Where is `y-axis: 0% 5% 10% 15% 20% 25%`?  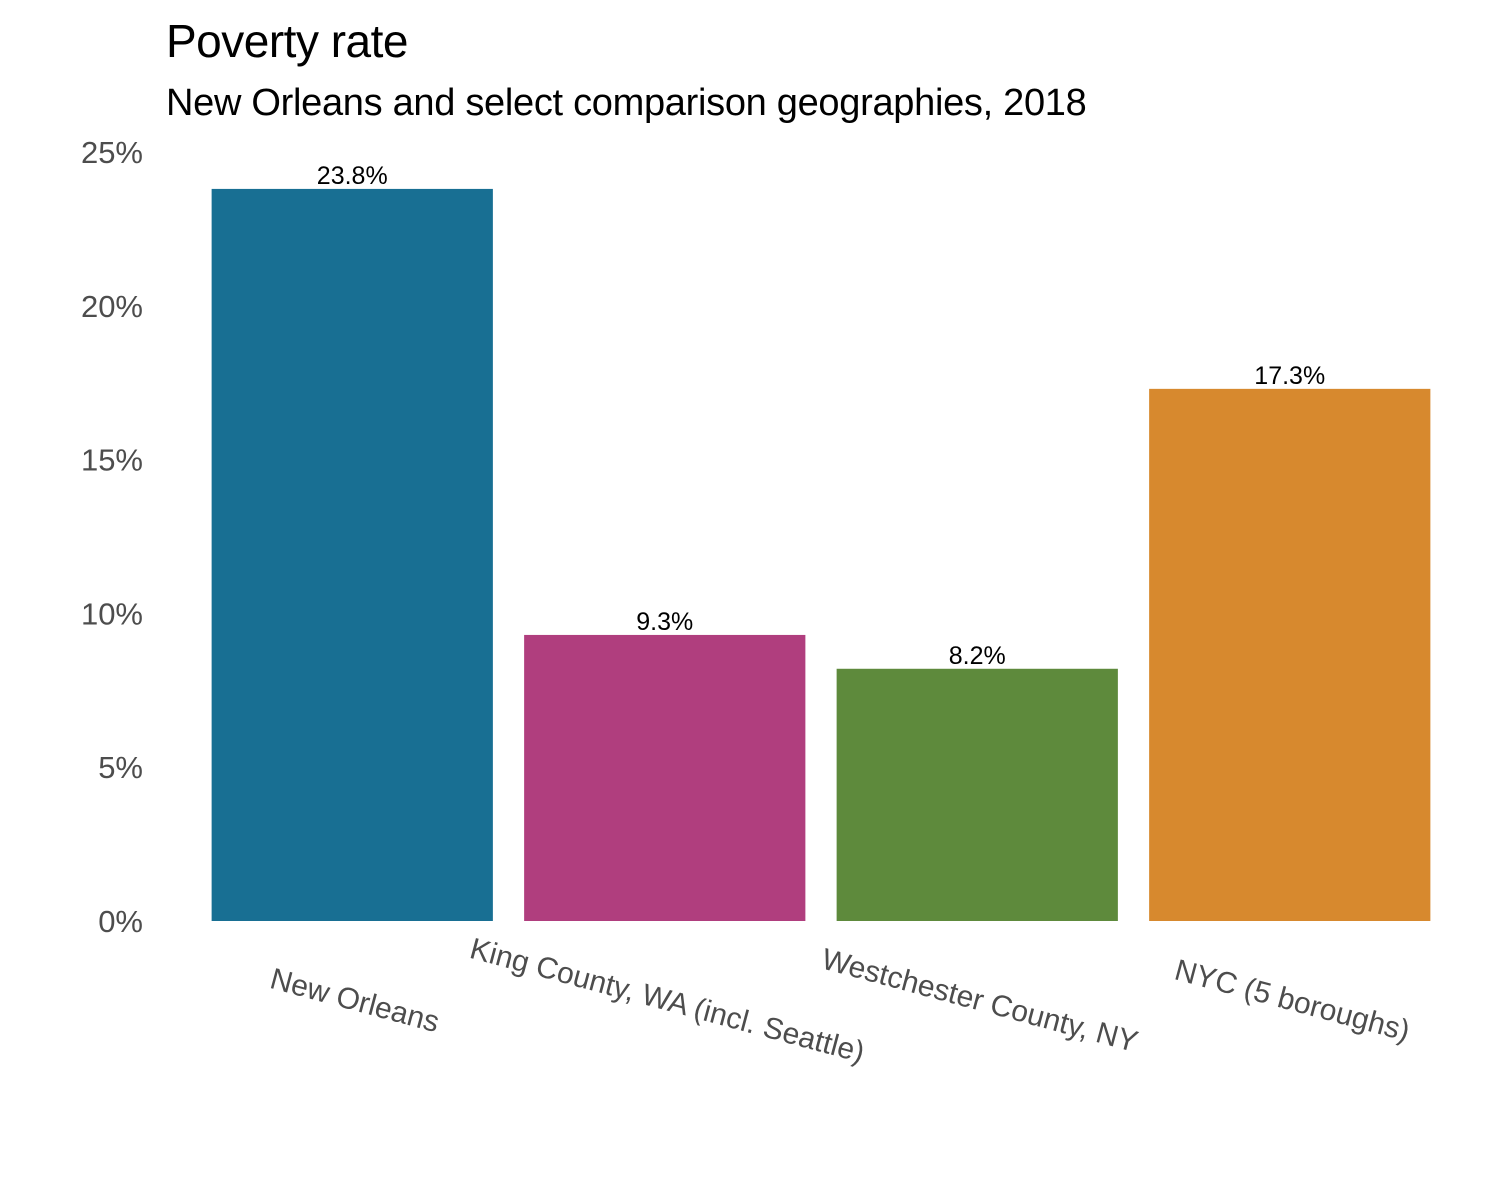 y-axis: 0% 5% 10% 15% 20% 25% is located at coordinates (112, 537).